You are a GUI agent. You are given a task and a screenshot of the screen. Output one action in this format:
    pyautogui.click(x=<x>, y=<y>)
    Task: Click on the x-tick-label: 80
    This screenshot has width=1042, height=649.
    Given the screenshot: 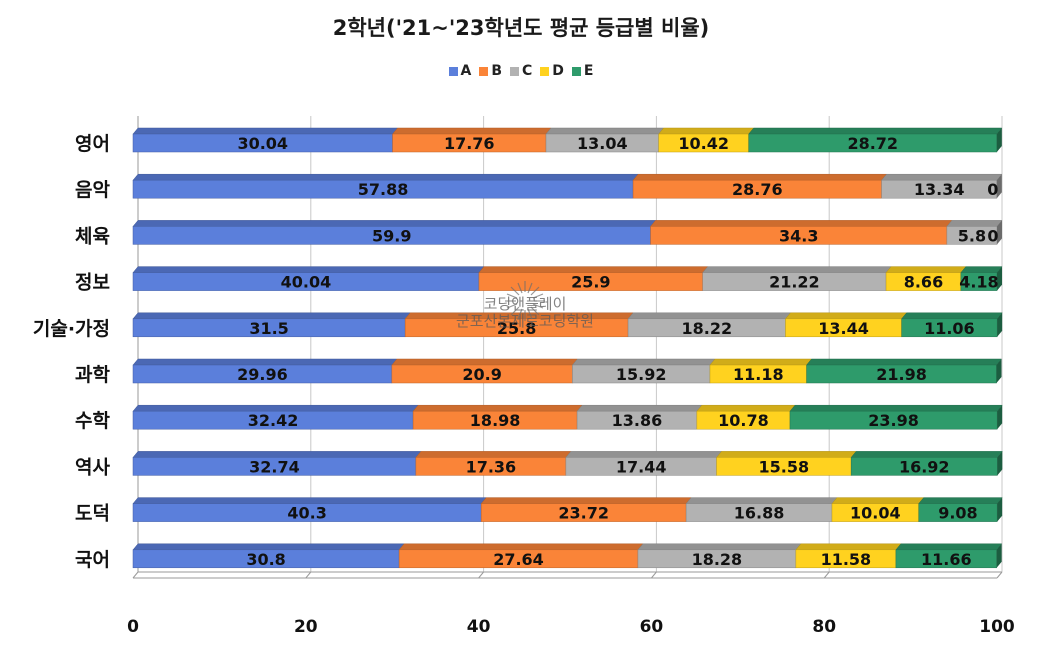 What is the action you would take?
    pyautogui.click(x=824, y=627)
    